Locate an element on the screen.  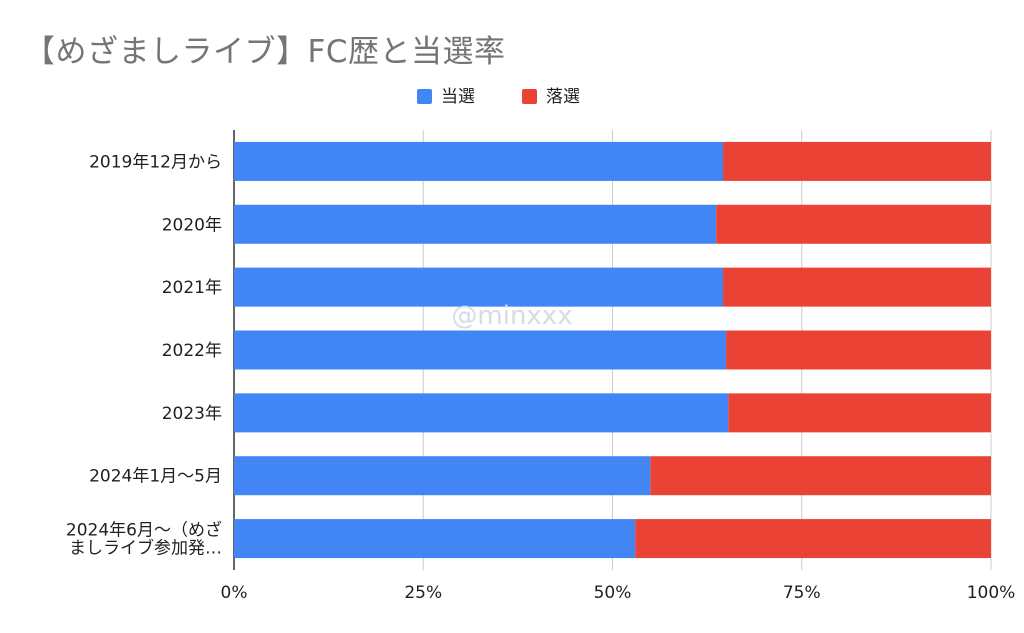
watermark-text: @minxxx is located at coordinates (511, 316).